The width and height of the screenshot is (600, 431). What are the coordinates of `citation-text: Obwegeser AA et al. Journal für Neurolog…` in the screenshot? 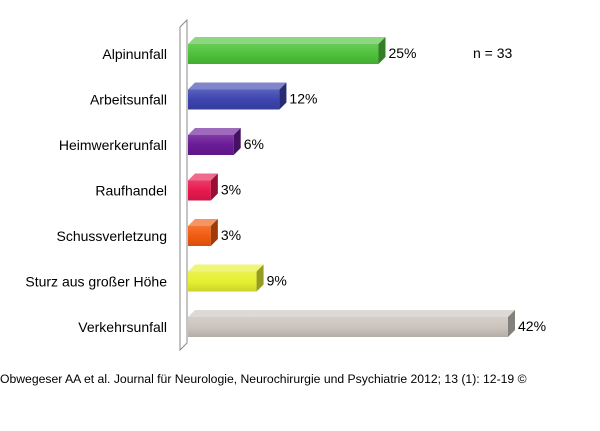 It's located at (263, 379).